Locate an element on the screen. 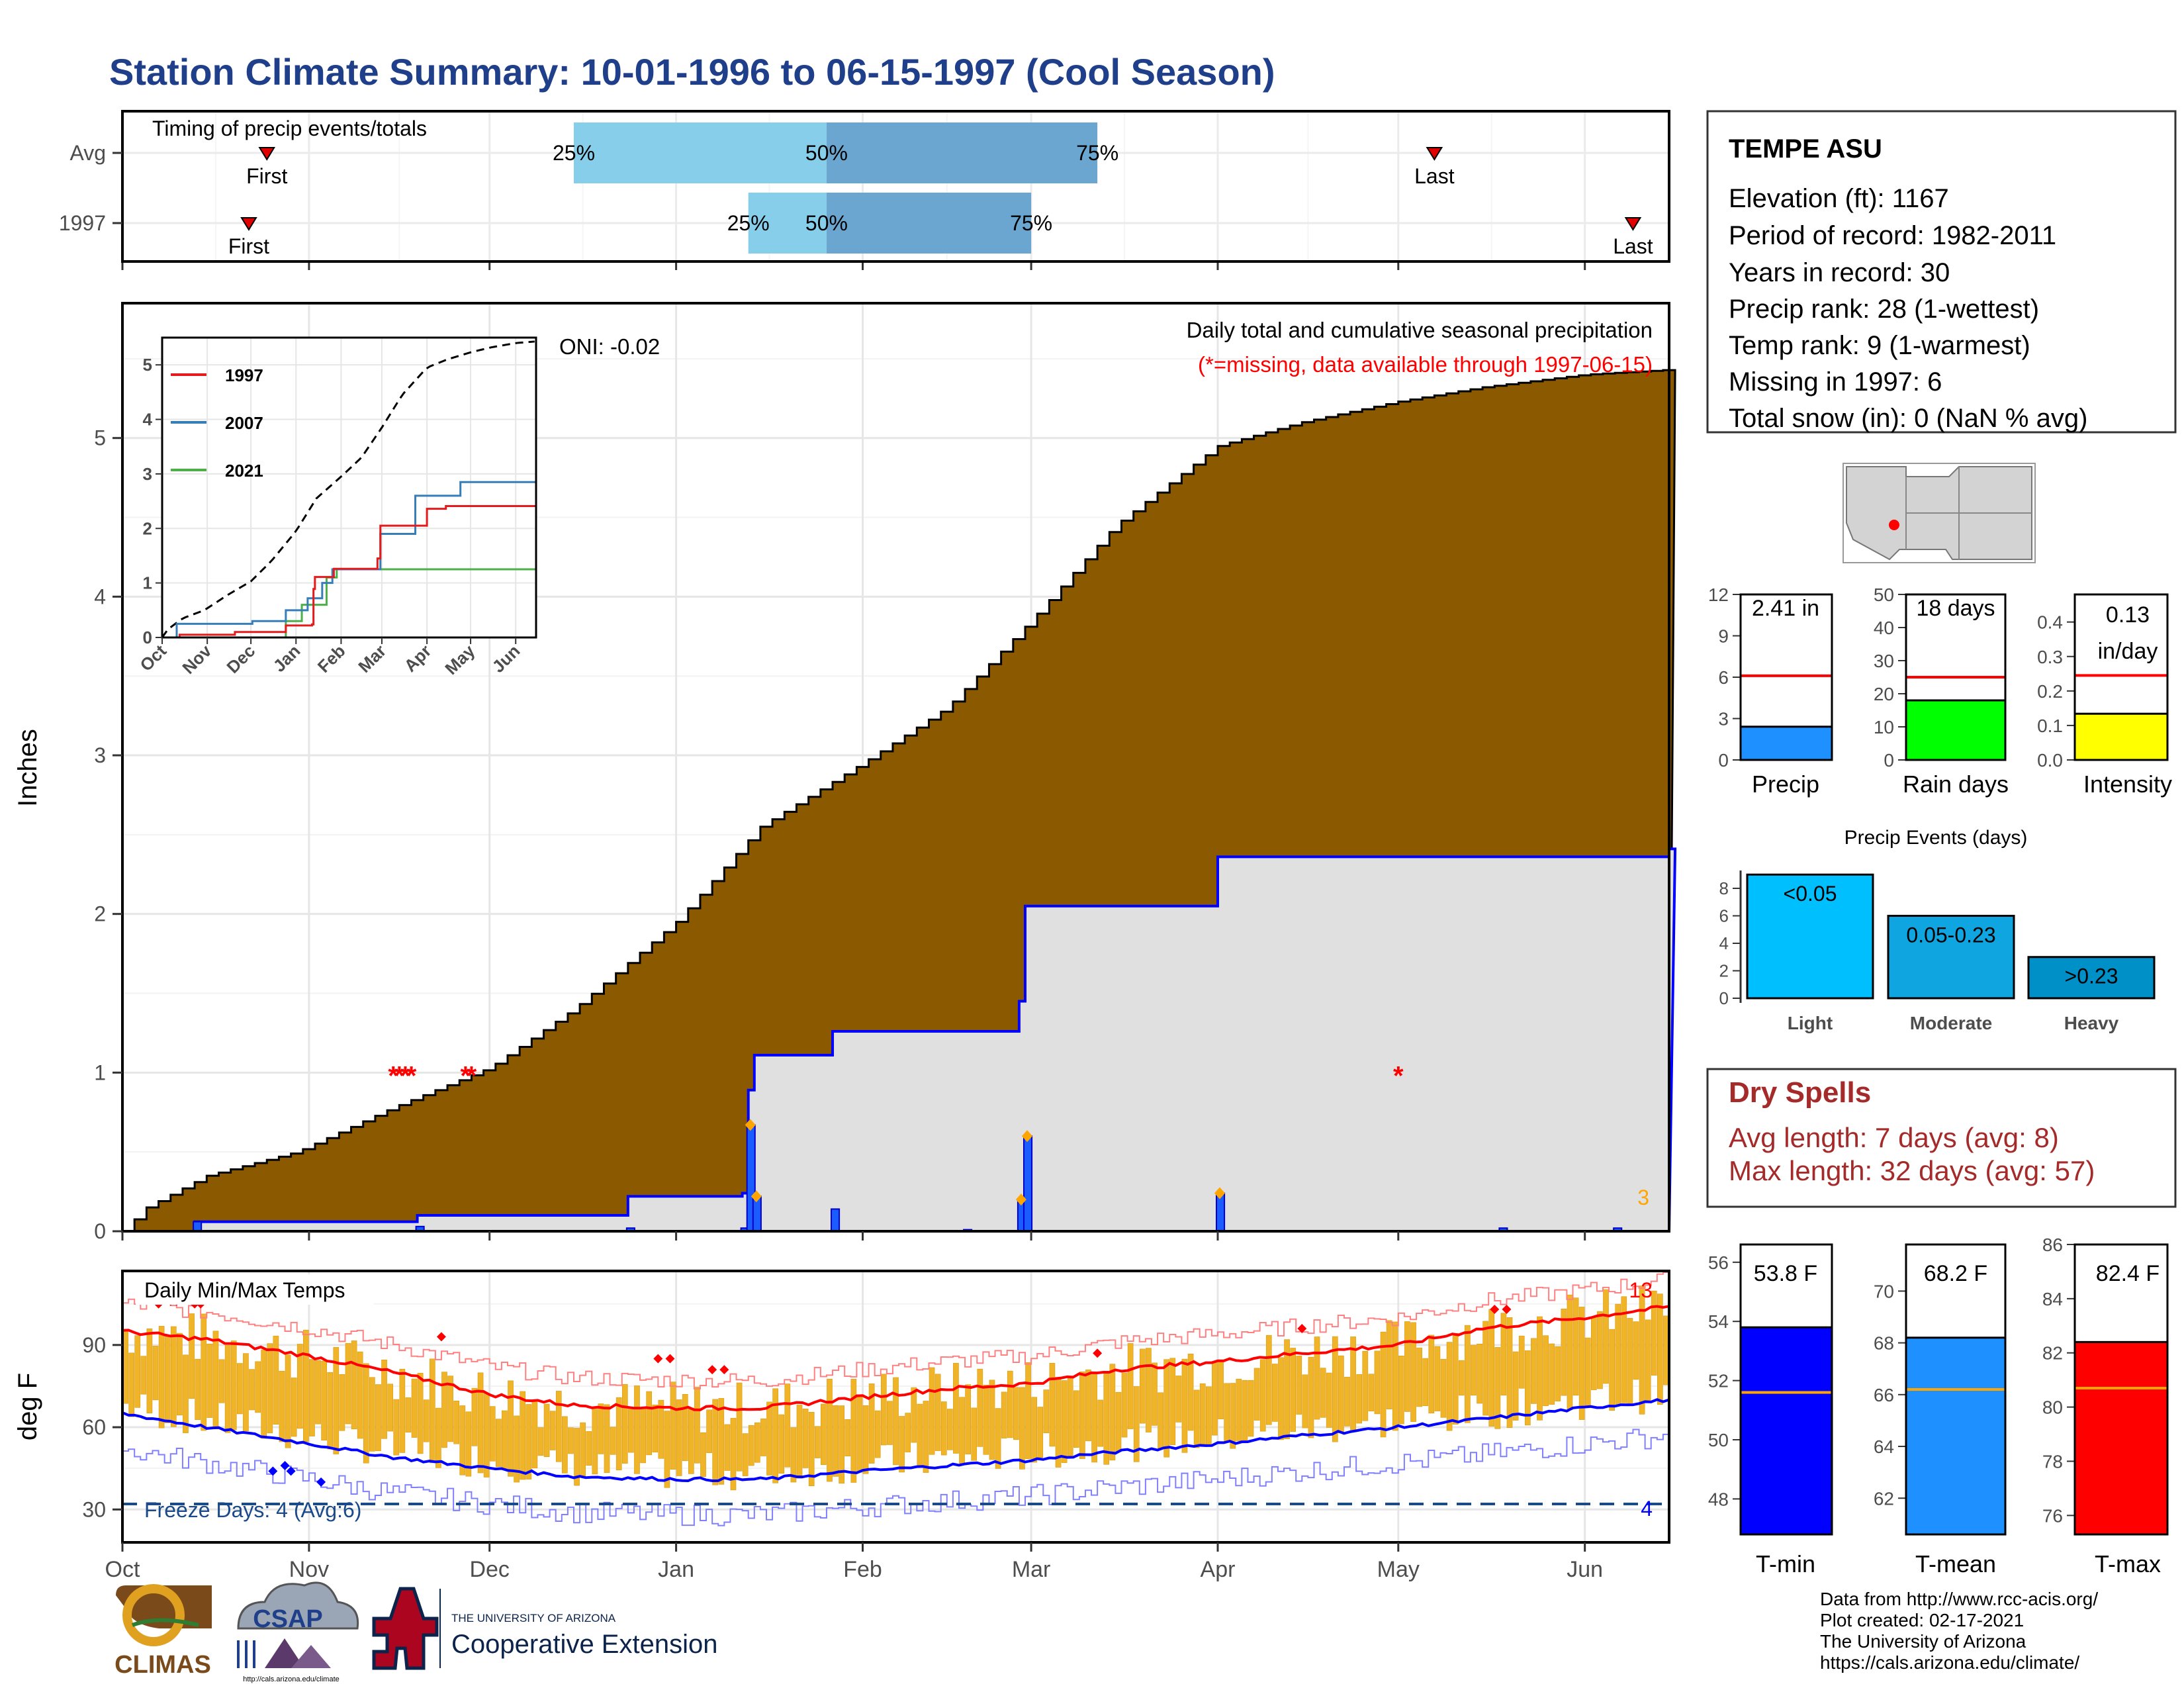 This screenshot has height=1688, width=2184. temp-summary-ytick-label: 52 is located at coordinates (1718, 1381).